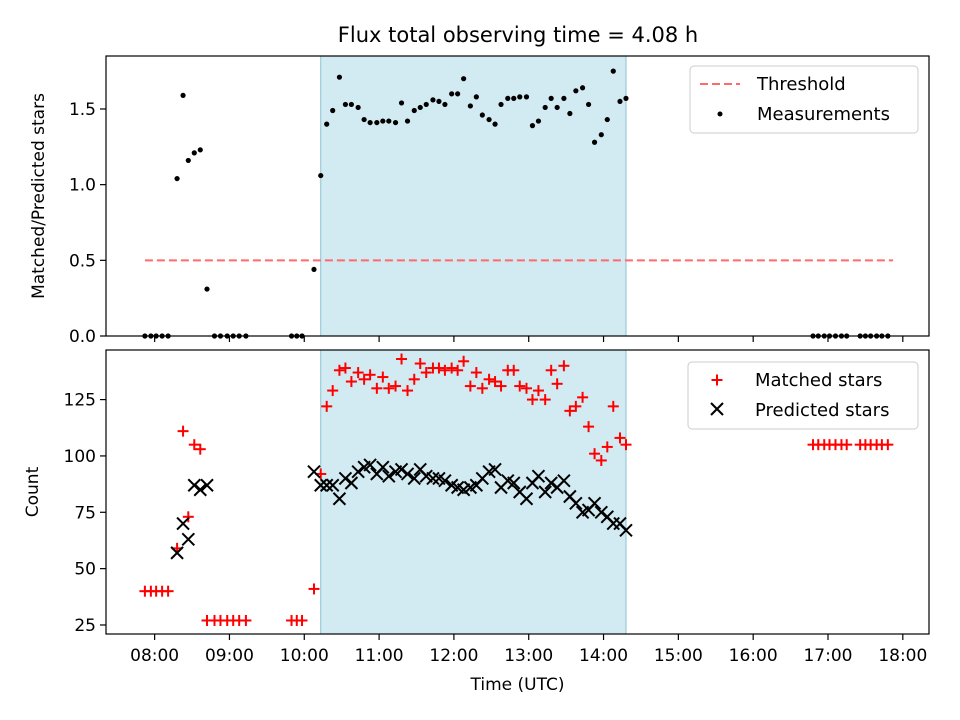  What do you see at coordinates (379, 656) in the screenshot?
I see `x-tick-label: 11:00` at bounding box center [379, 656].